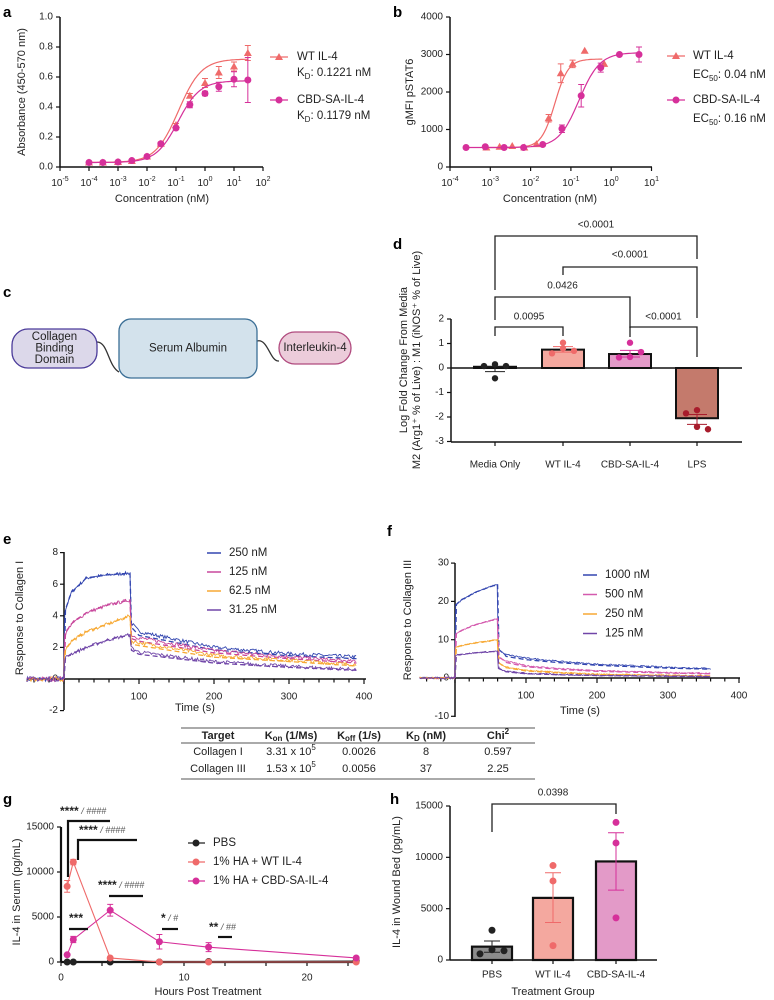 This screenshot has width=774, height=1000. What do you see at coordinates (55, 647) in the screenshot?
I see `y-tick-label: 2` at bounding box center [55, 647].